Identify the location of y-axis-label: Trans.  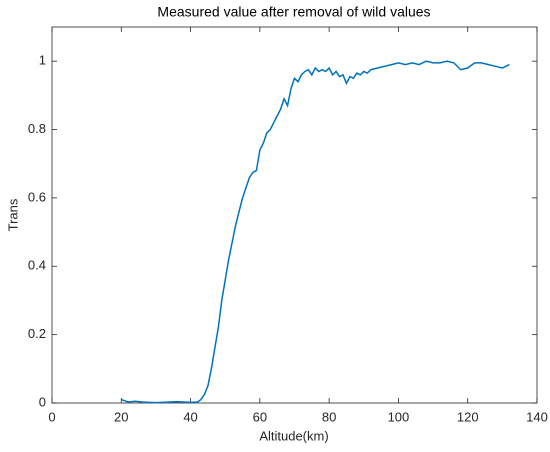
(12, 214).